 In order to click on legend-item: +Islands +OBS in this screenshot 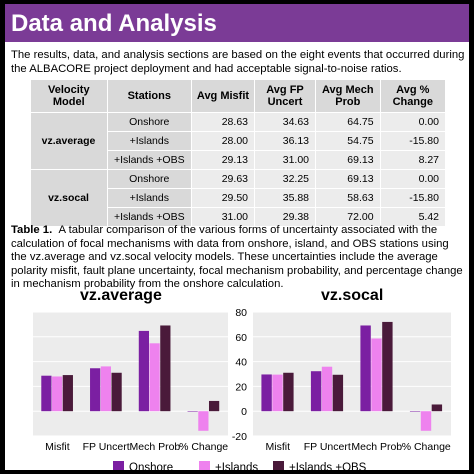, I will do `click(319, 465)`.